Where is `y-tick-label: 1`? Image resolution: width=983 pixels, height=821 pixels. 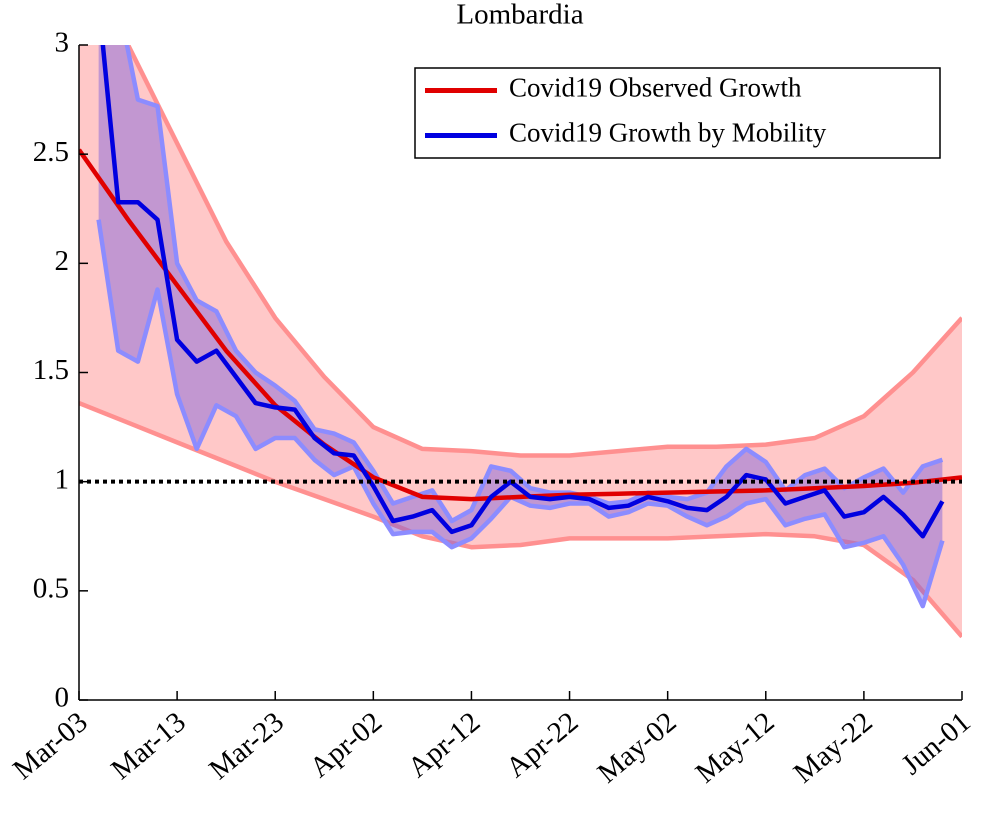 y-tick-label: 1 is located at coordinates (62, 479).